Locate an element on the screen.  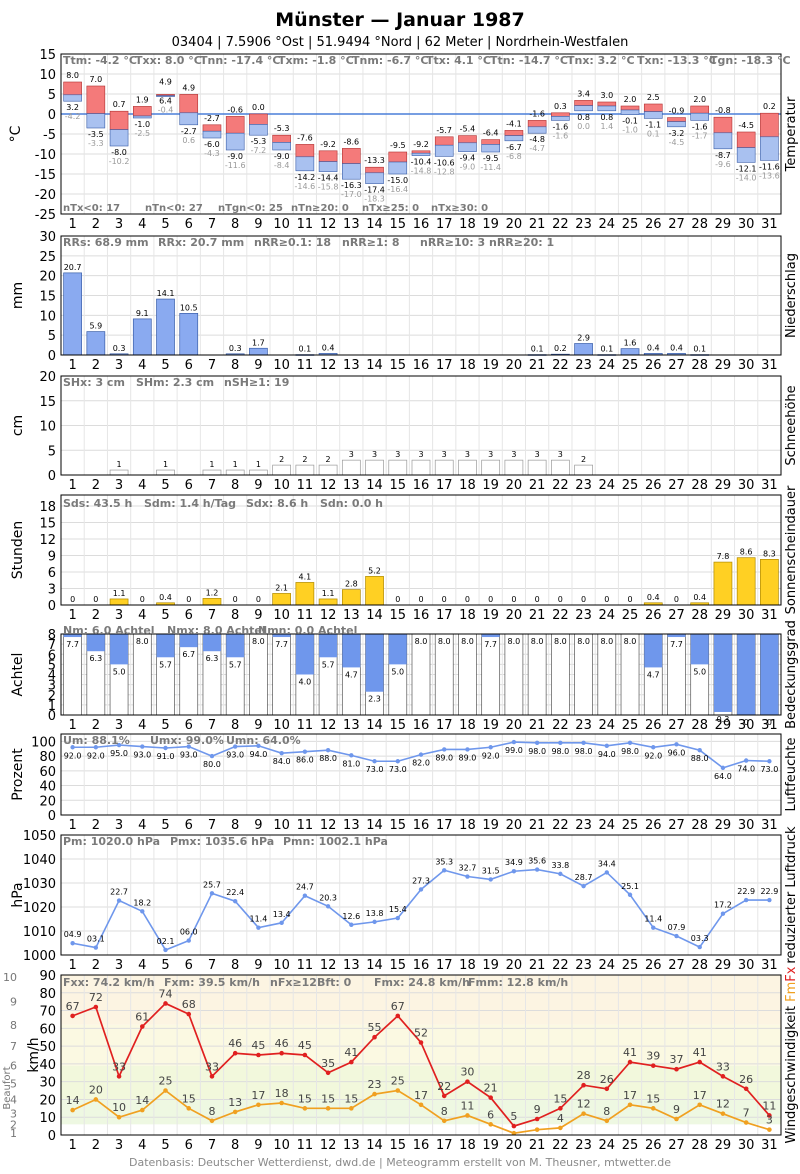
pressure-x-tick-label: 30 is located at coordinates (746, 965).